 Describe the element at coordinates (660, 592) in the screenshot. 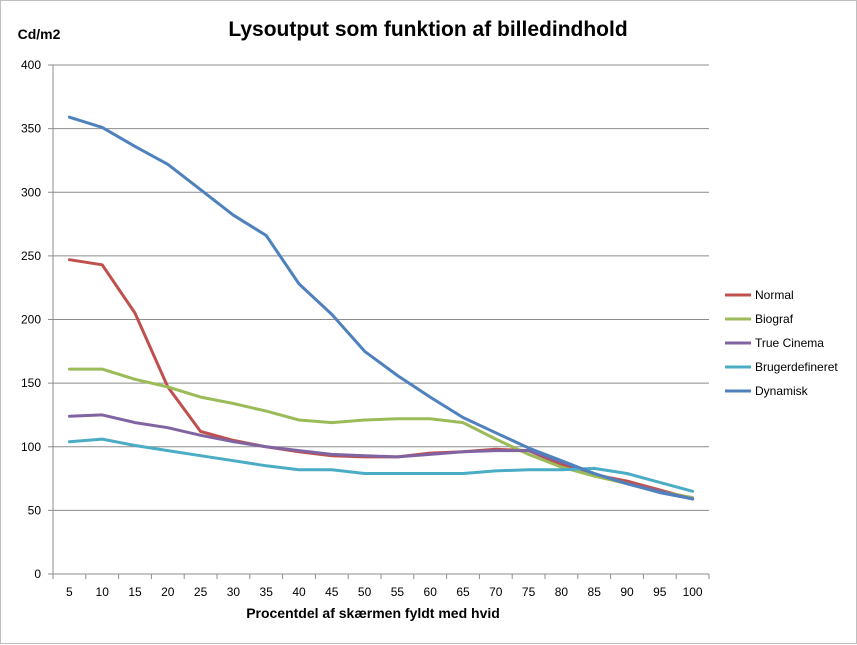

I see `x-tick-label: 95` at that location.